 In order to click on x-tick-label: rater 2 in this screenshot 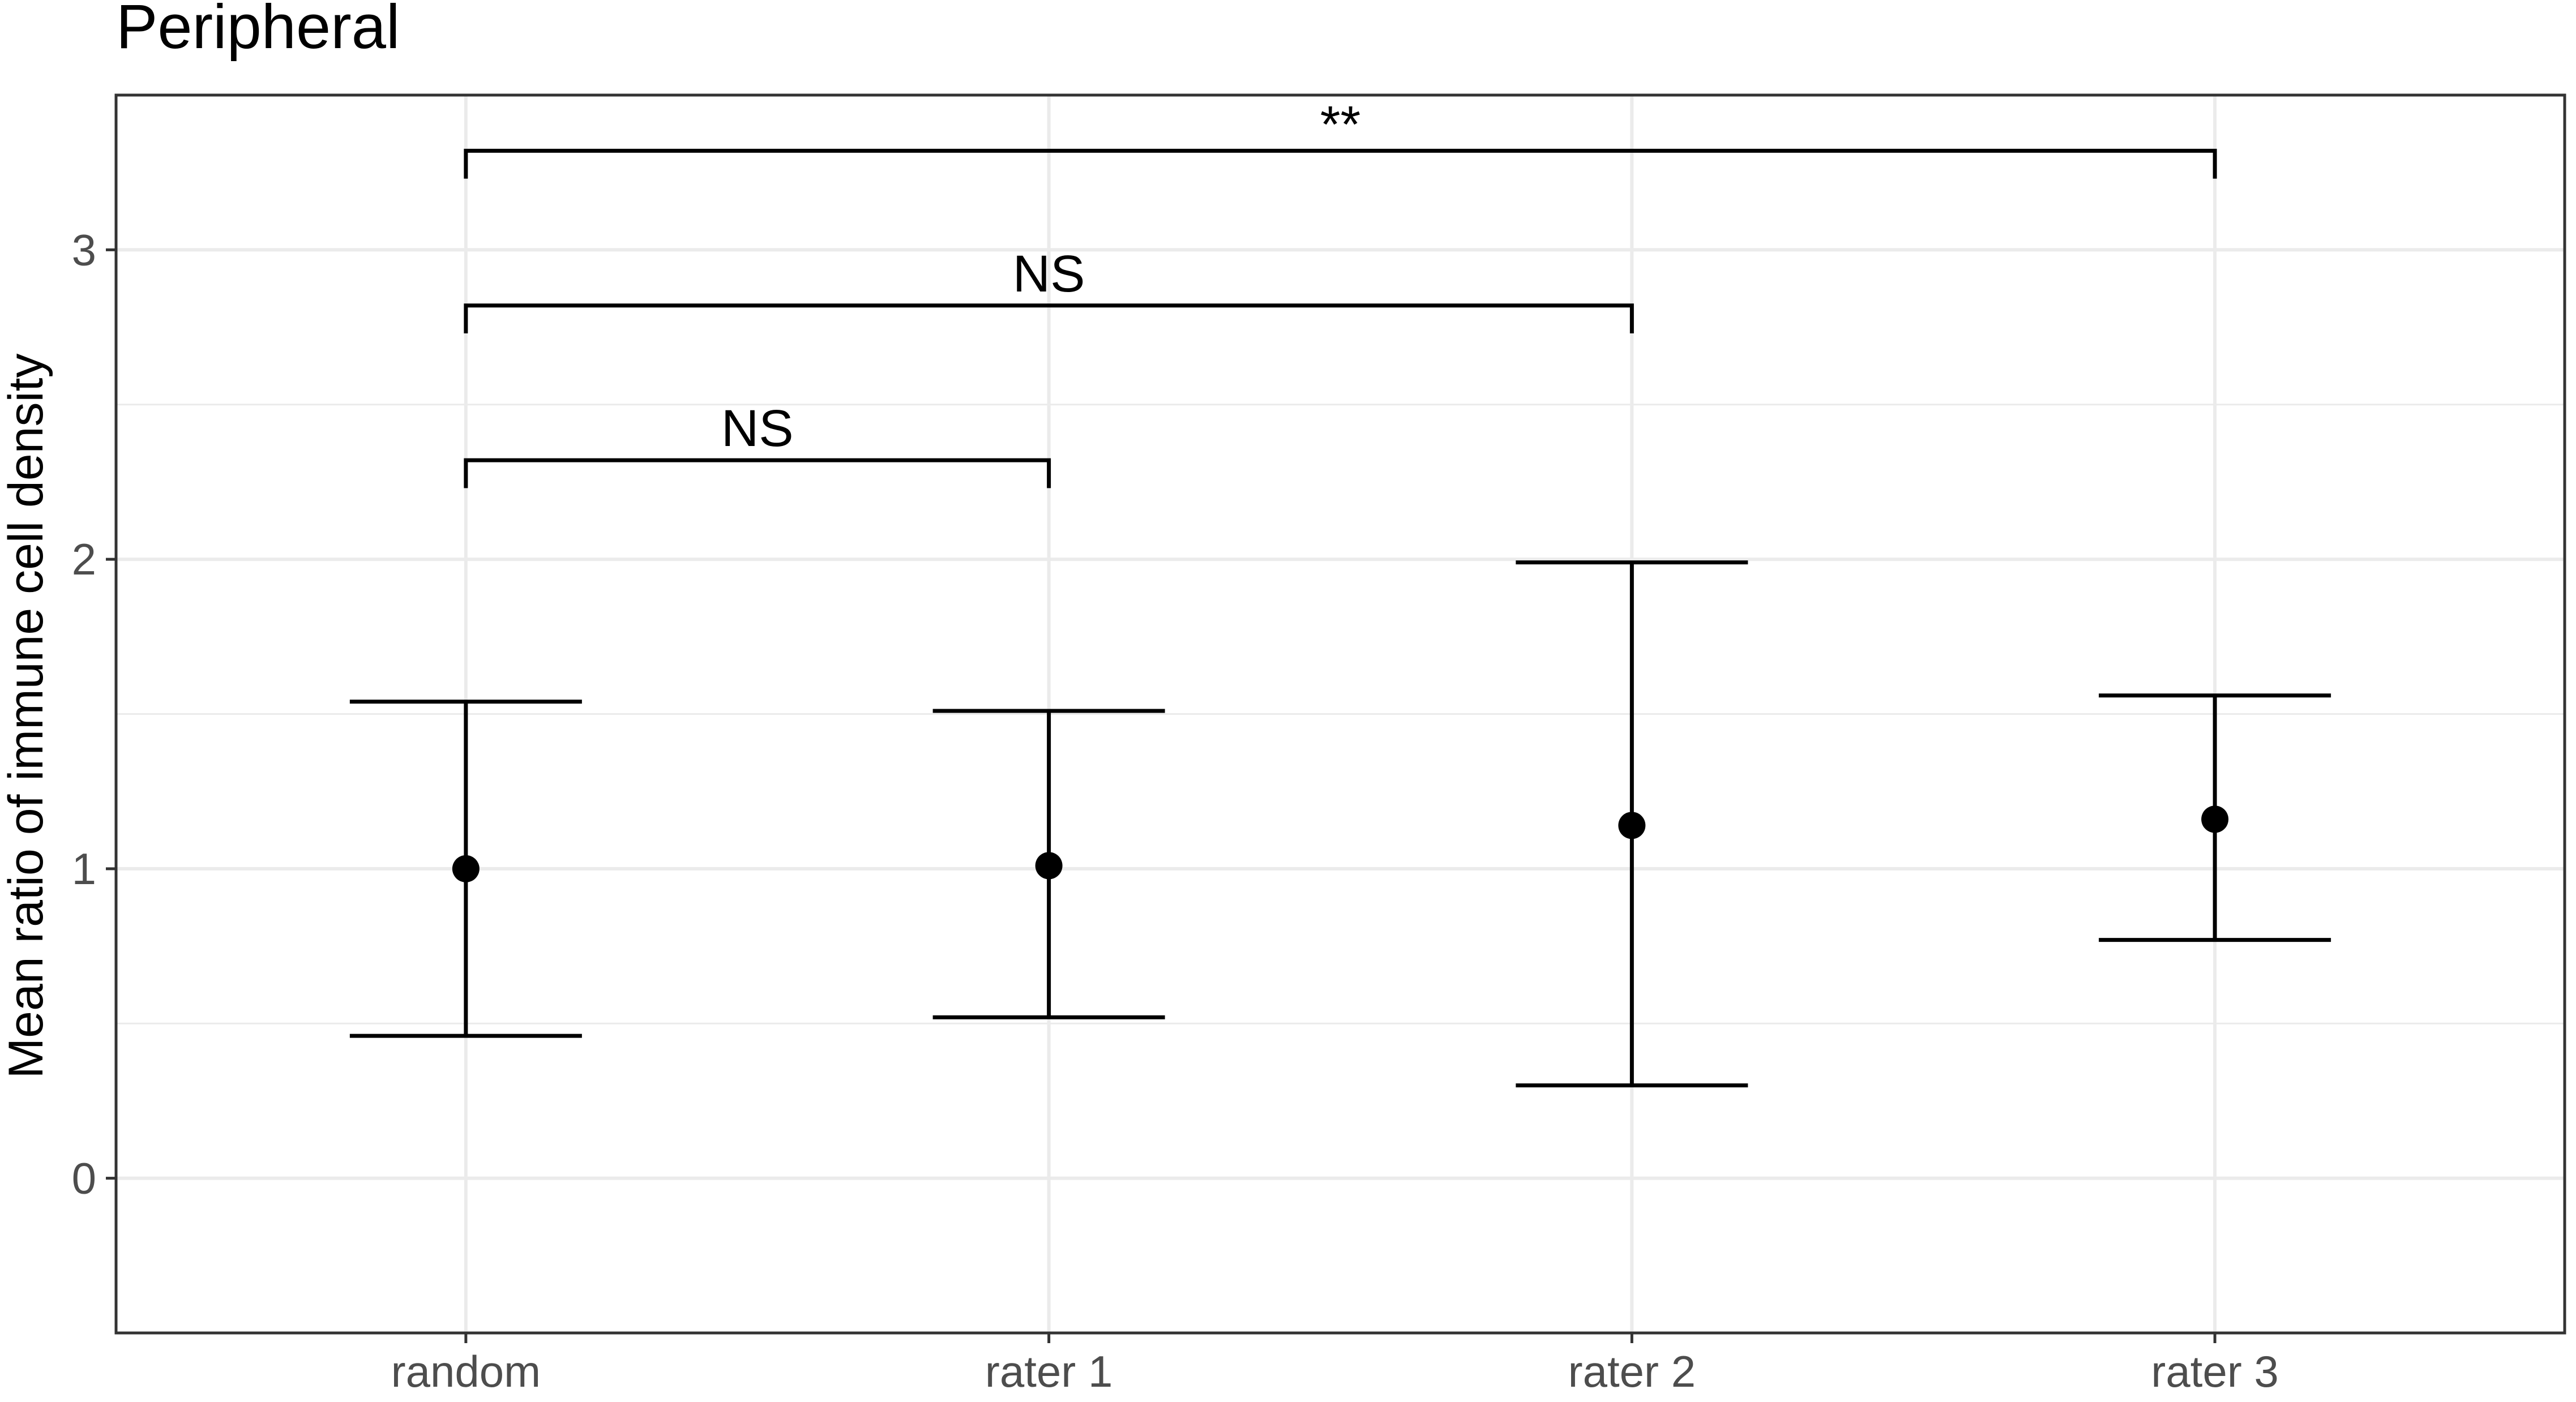, I will do `click(1632, 1371)`.